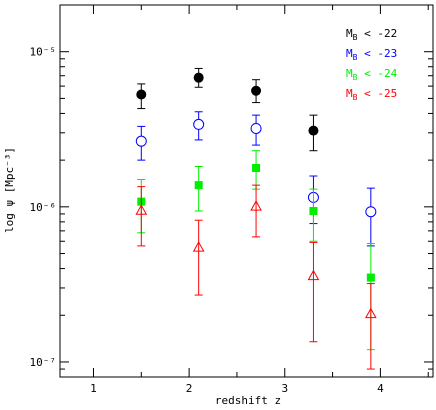 The height and width of the screenshot is (410, 436). I want to click on x-tick-label: 2, so click(189, 388).